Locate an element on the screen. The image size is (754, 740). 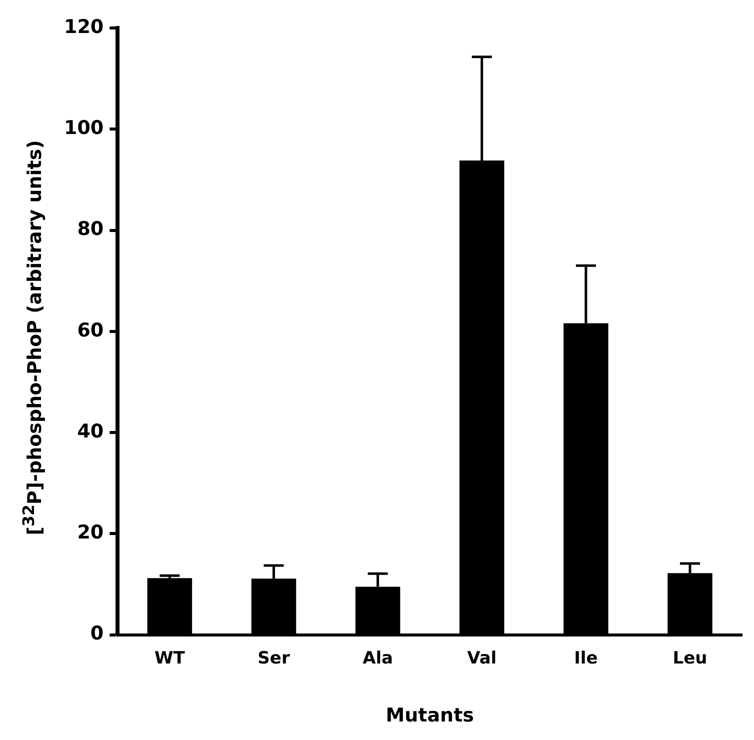
x-tick-label: Ala is located at coordinates (378, 658).